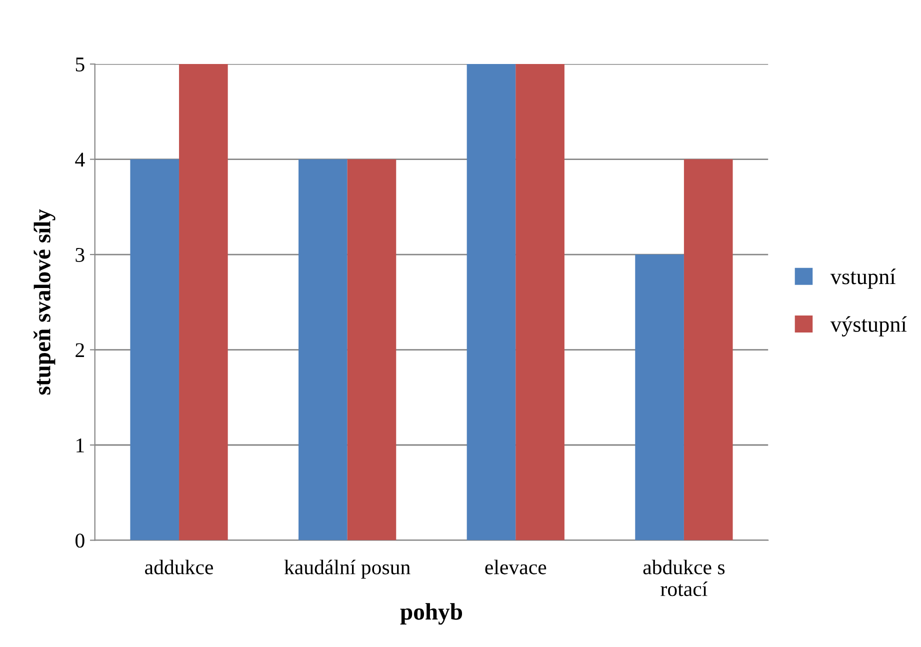  Describe the element at coordinates (179, 567) in the screenshot. I see `x-tick-label: addukce` at that location.